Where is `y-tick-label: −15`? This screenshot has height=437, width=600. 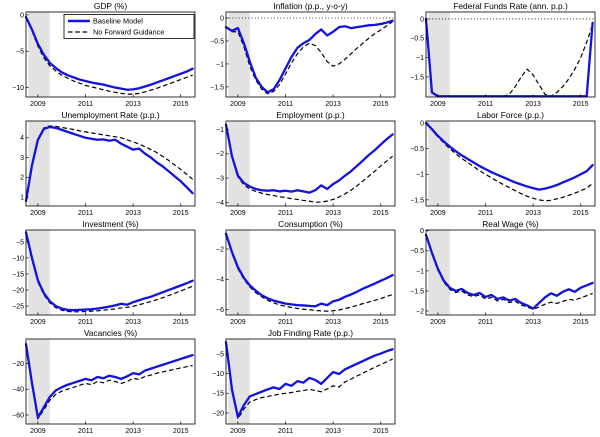 y-tick-label: −15 is located at coordinates (18, 274).